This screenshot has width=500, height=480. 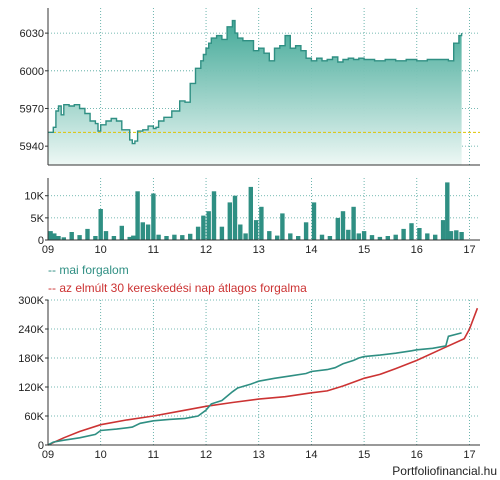 I want to click on x-tick-label: 11, so click(x=153, y=250).